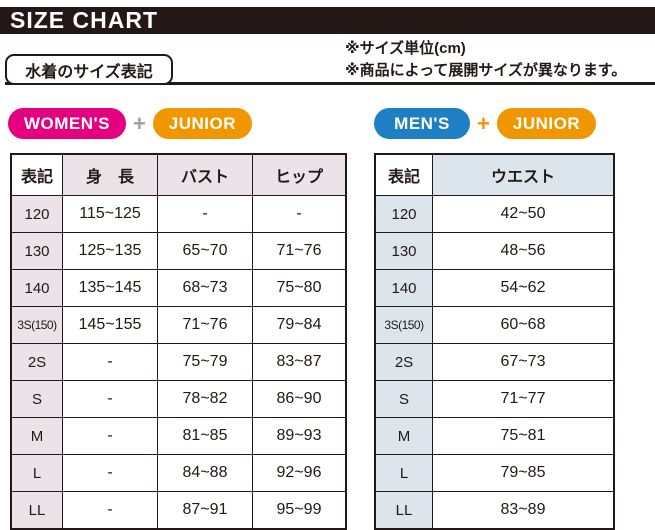 The height and width of the screenshot is (530, 655). Describe the element at coordinates (422, 123) in the screenshot. I see `mens-badge: MEN'S` at that location.